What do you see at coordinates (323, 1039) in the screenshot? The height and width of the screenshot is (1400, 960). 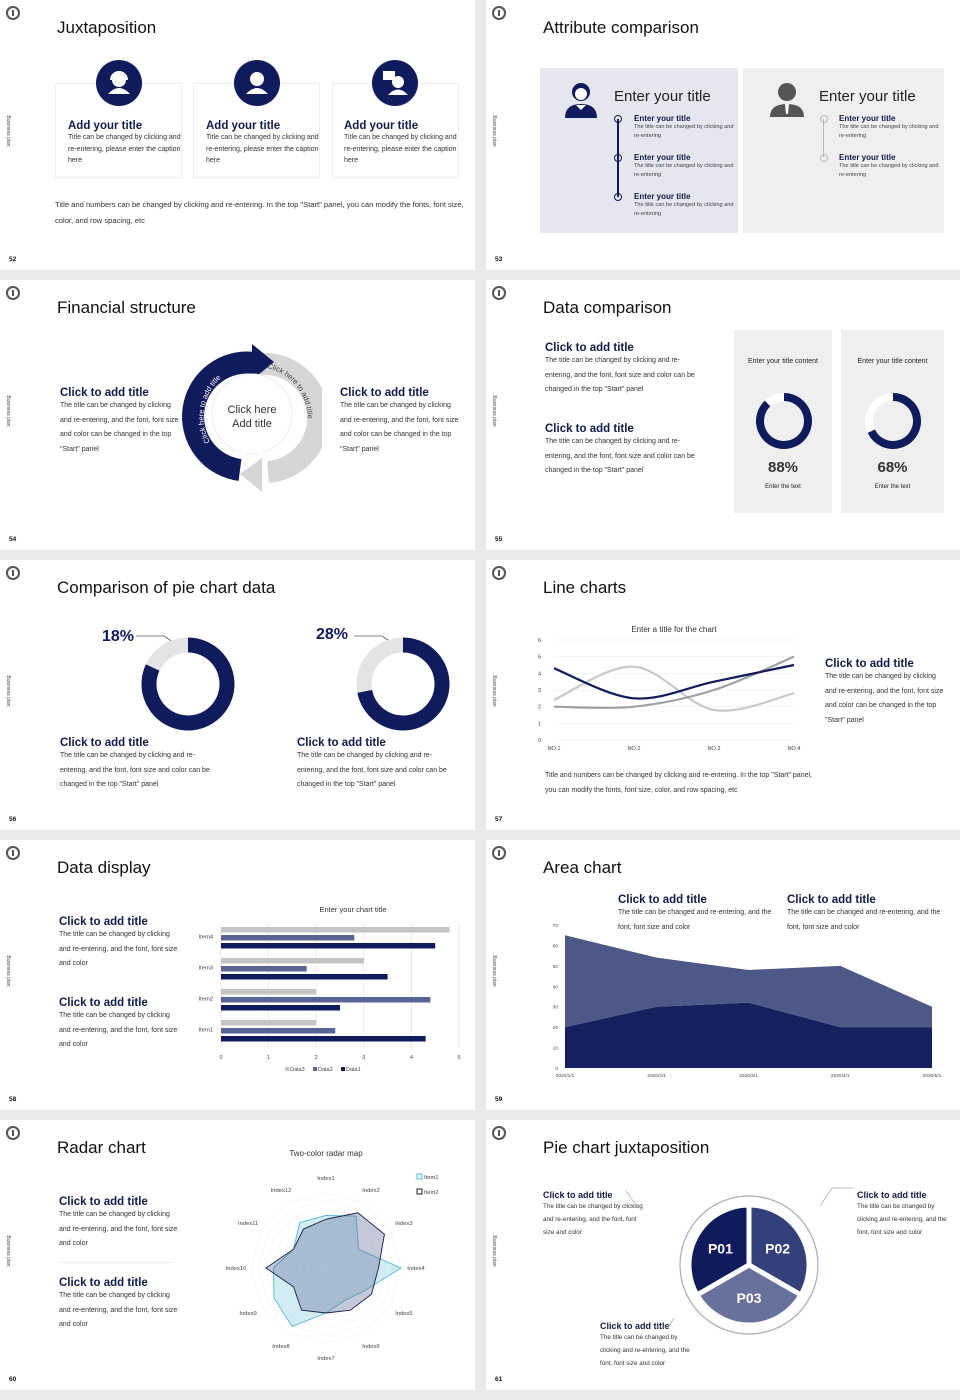 I see `bar` at bounding box center [323, 1039].